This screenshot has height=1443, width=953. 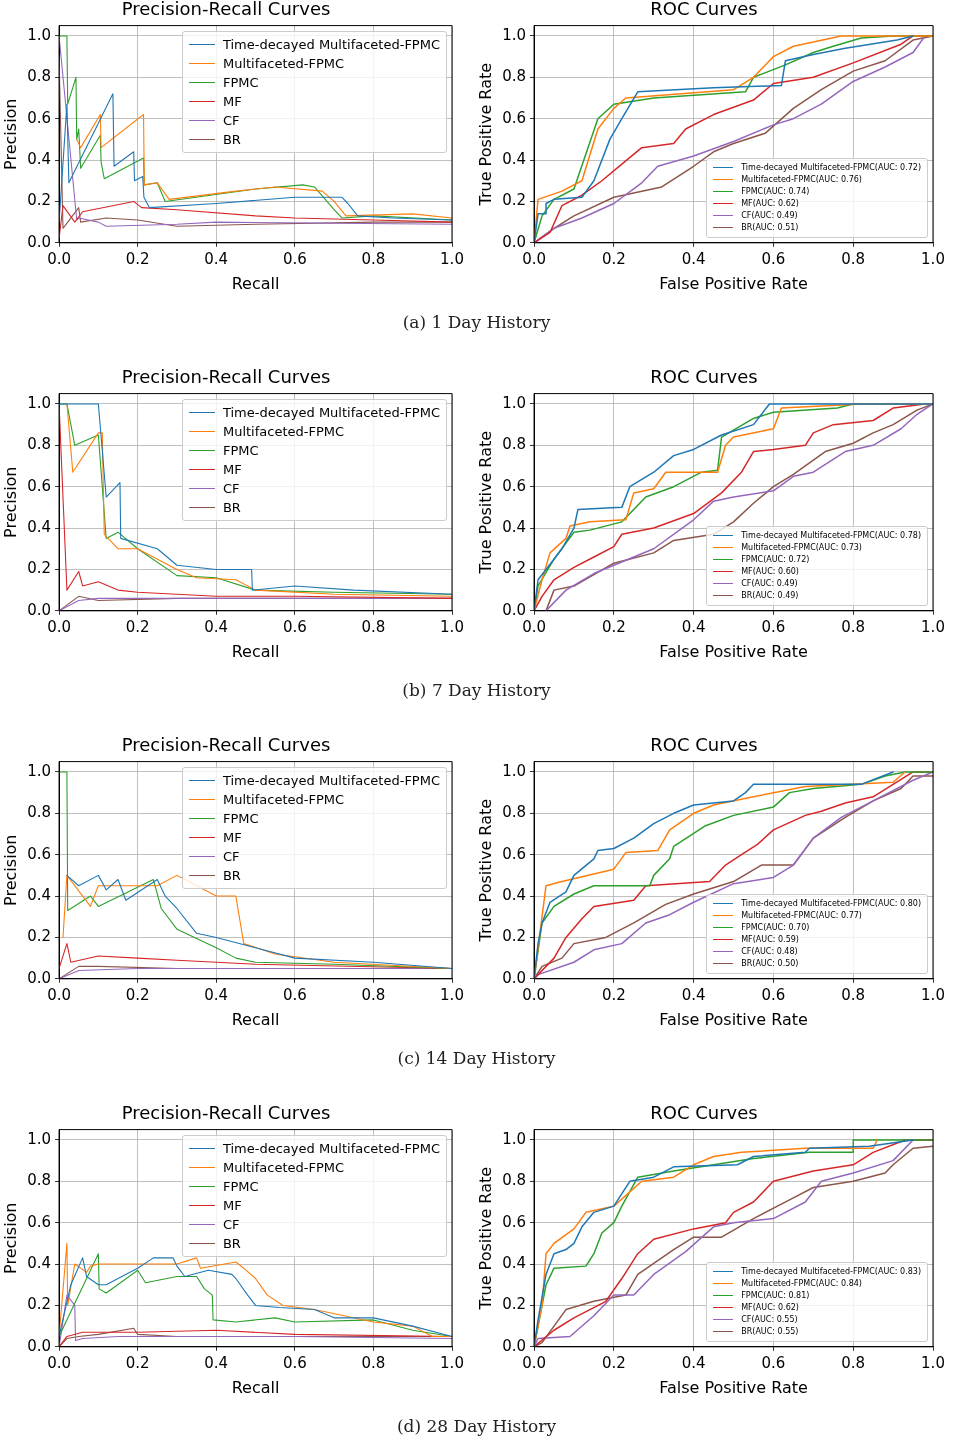 What do you see at coordinates (770, 227) in the screenshot?
I see `legend-label: BR(AUC: 0.51)` at bounding box center [770, 227].